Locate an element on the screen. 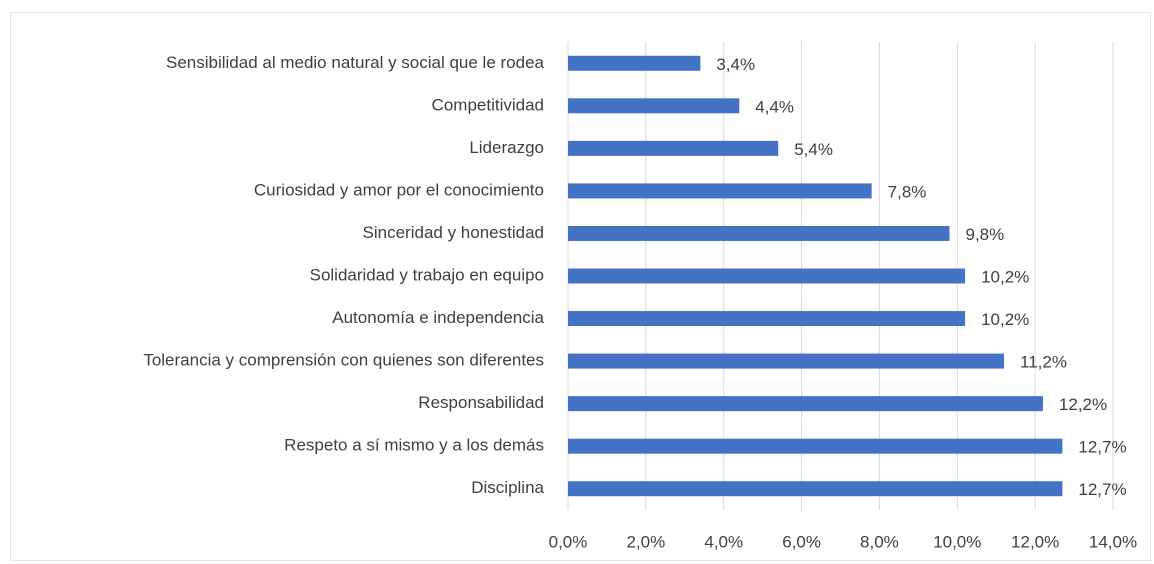 Image resolution: width=1154 pixels, height=564 pixels. data-label: 3,4% is located at coordinates (735, 64).